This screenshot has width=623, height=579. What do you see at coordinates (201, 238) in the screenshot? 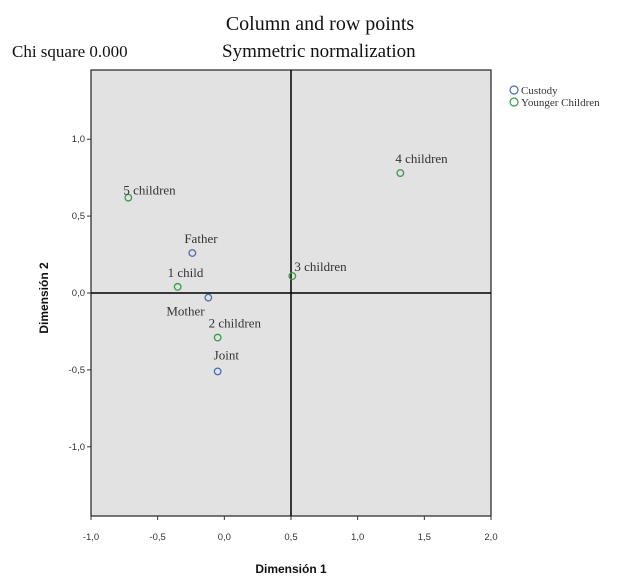
I see `point-label: Father` at bounding box center [201, 238].